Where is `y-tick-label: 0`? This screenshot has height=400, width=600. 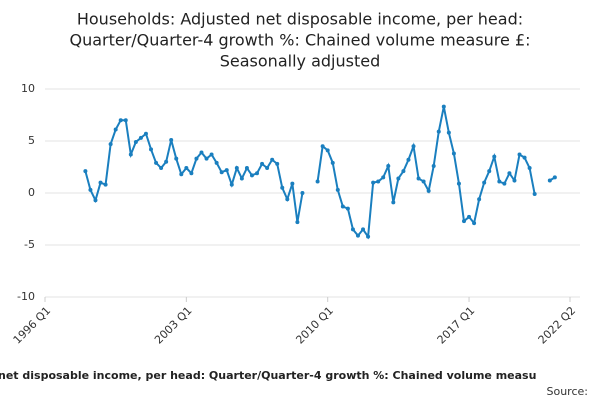
y-tick-label: 0 is located at coordinates (31, 192).